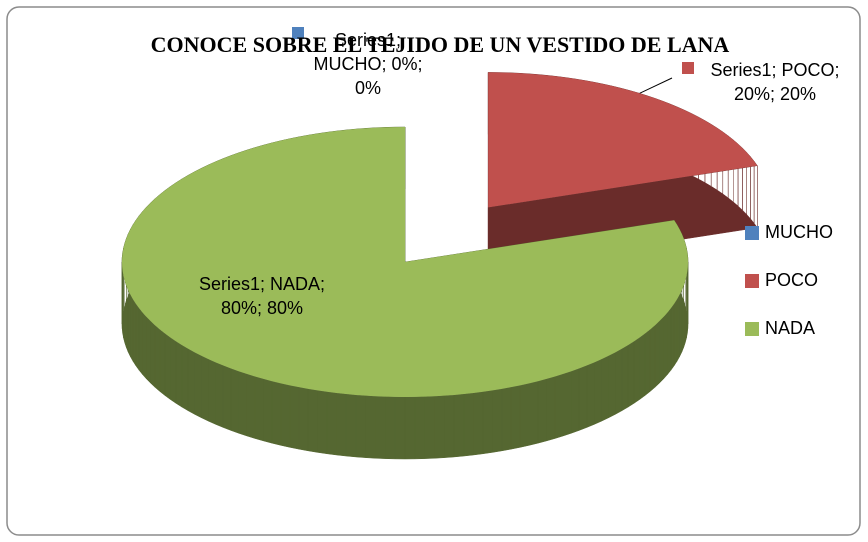 This screenshot has height=542, width=868. I want to click on legend-label: NADA, so click(790, 328).